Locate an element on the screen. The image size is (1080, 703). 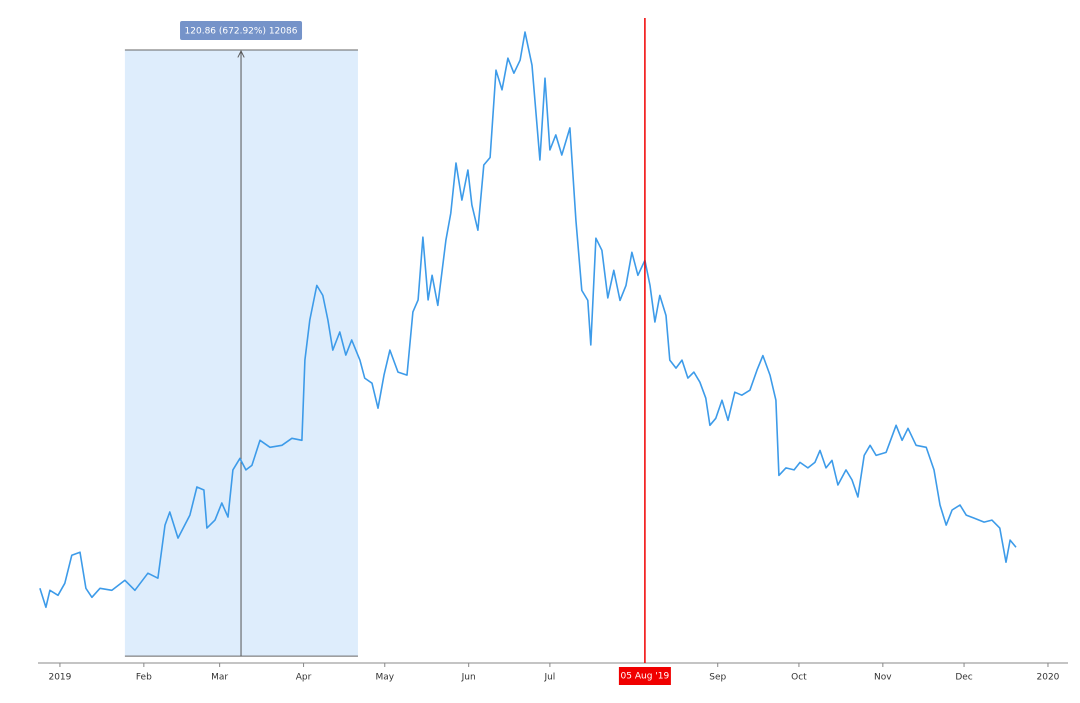
x-tick-label: Apr is located at coordinates (304, 678).